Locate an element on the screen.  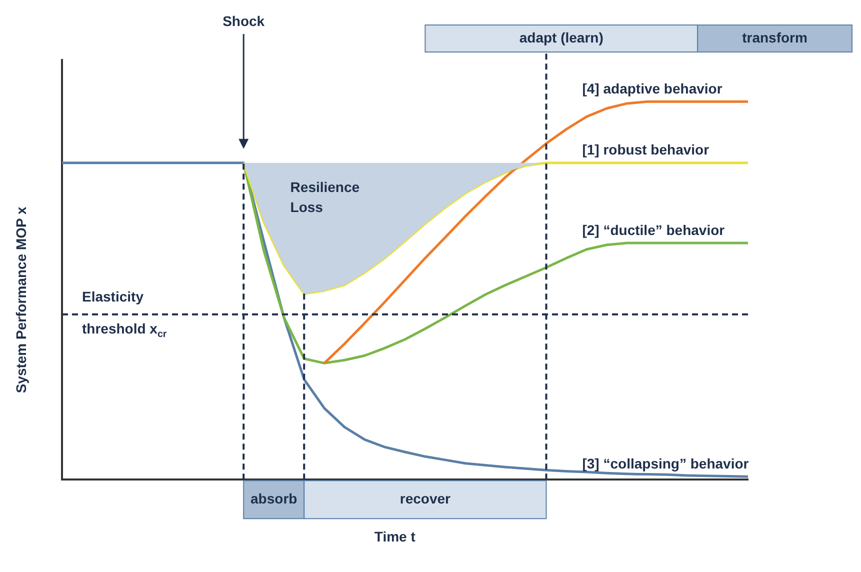
series-label: [1] robust behavior is located at coordinates (646, 150).